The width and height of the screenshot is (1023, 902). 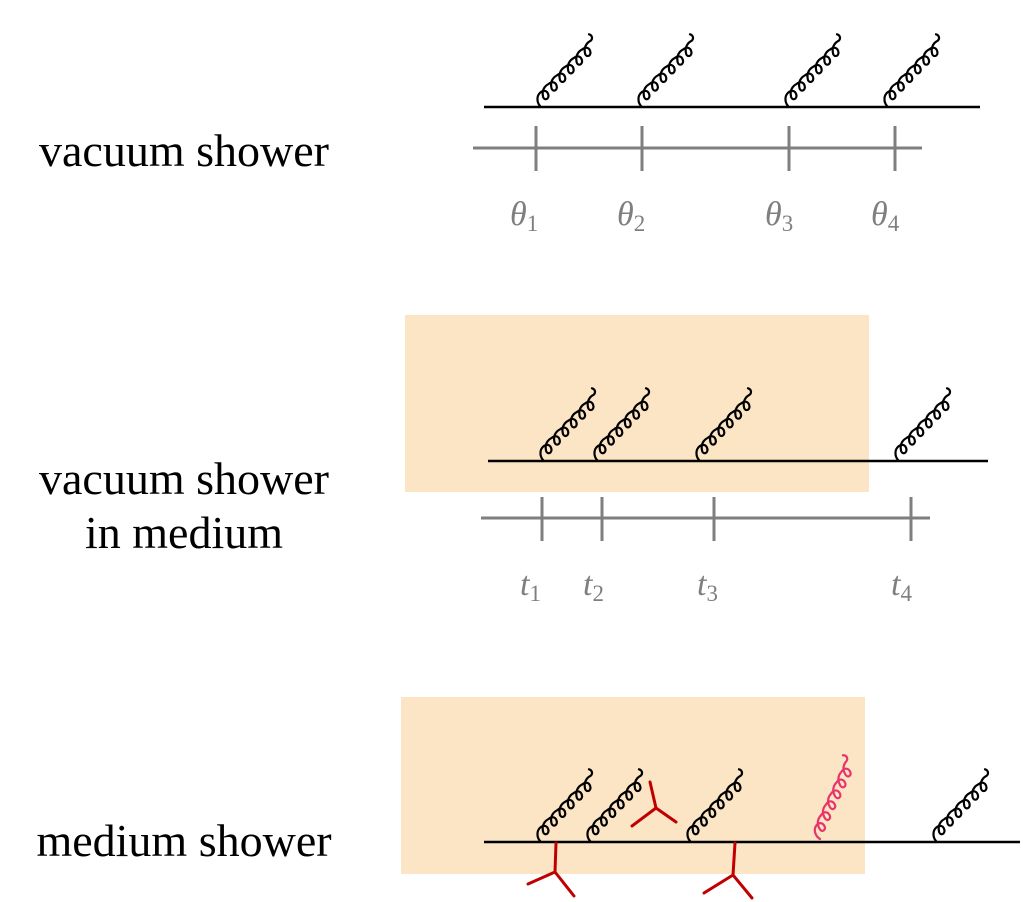 What do you see at coordinates (593, 586) in the screenshot?
I see `tick-label-t-2: t2` at bounding box center [593, 586].